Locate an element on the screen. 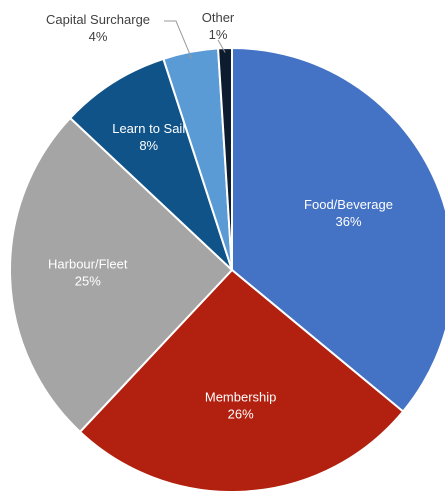 This screenshot has height=491, width=445. slice-label-other: Other is located at coordinates (218, 17).